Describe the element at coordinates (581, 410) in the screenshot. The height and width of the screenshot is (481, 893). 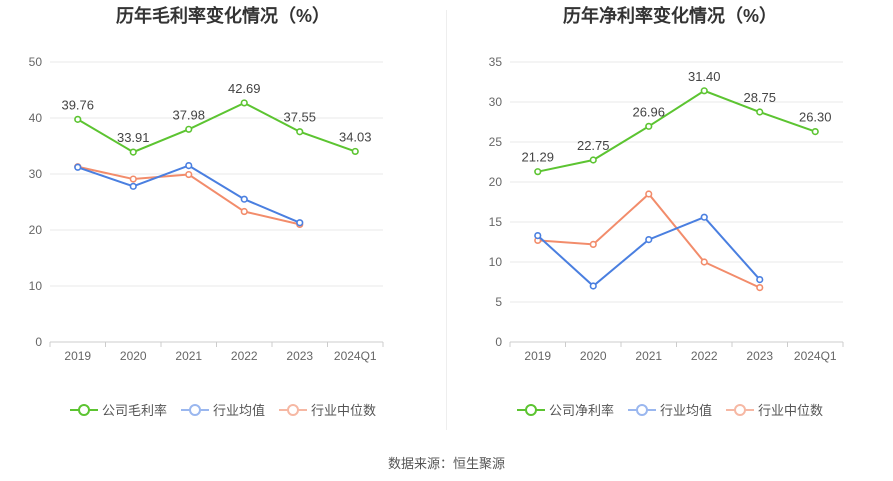
I see `legend-label: 公司净利率` at that location.